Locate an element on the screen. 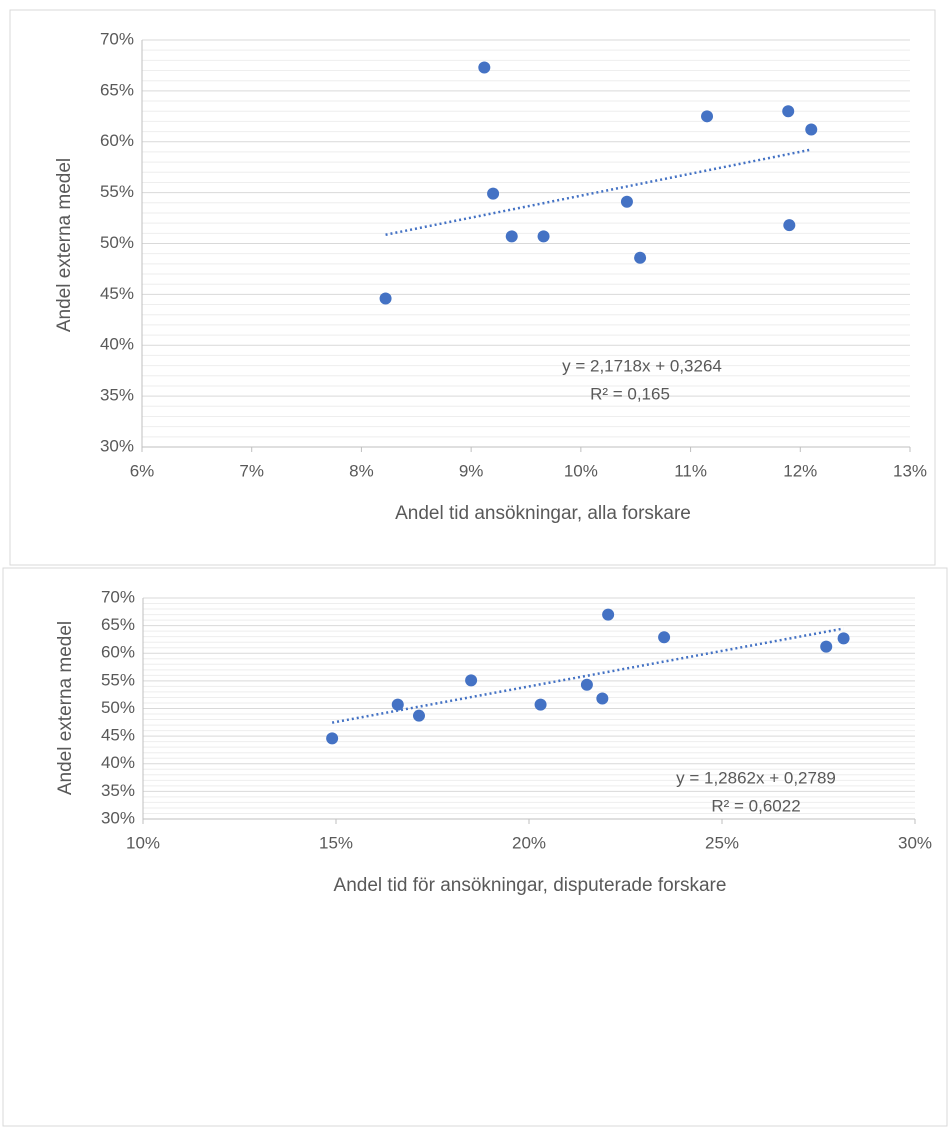 The image size is (948, 1127). x-tick-label: 13% is located at coordinates (910, 470).